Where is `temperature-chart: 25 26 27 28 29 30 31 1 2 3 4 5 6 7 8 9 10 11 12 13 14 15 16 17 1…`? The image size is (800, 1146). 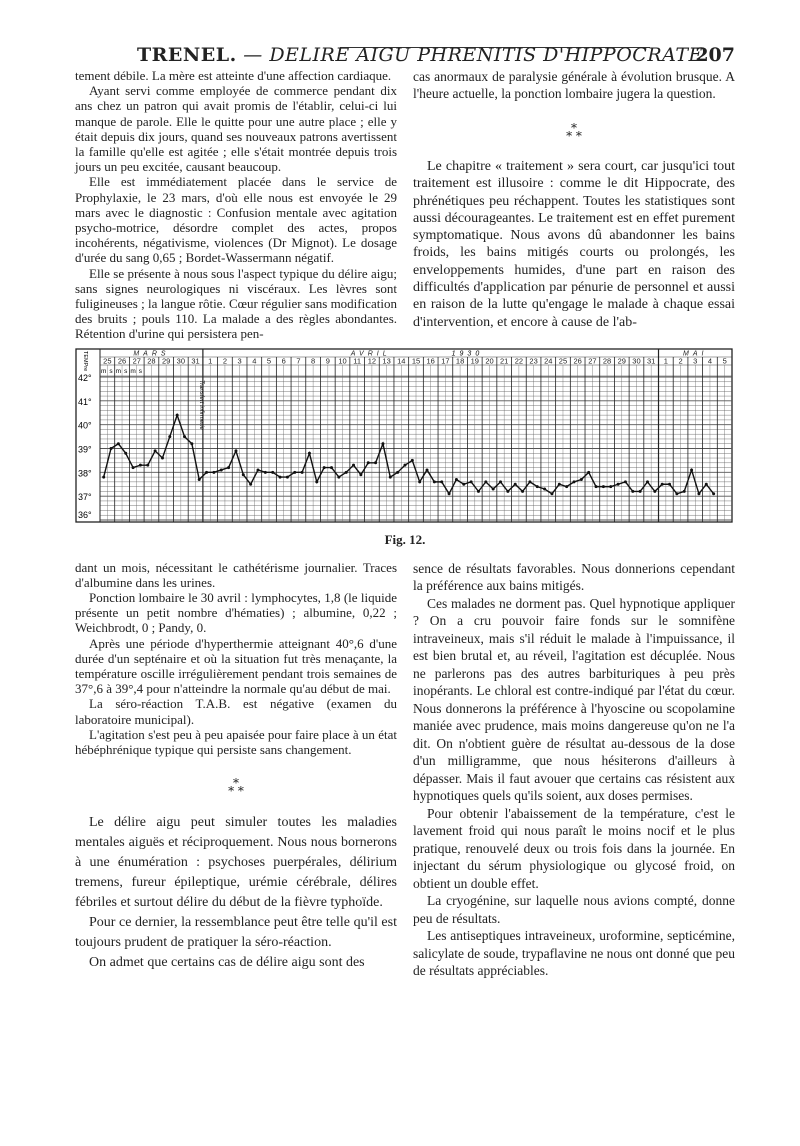 temperature-chart: 25 26 27 28 29 30 31 1 2 3 4 5 6 7 8 9 10 11 12 13 14 15 16 17 1… is located at coordinates (404, 435).